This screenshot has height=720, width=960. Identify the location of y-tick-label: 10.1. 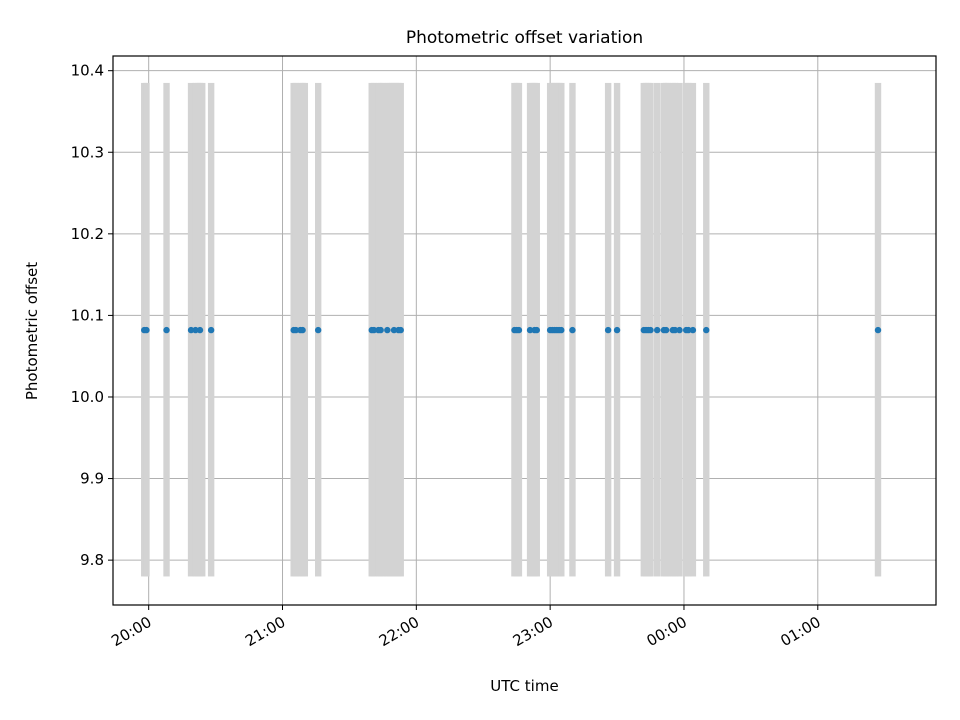
(87, 315).